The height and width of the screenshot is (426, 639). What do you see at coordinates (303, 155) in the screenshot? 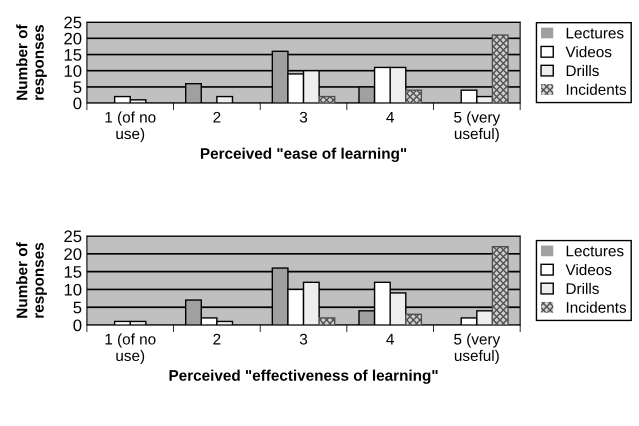
I see `x-axis-title: Perceived "ease of learning"` at bounding box center [303, 155].